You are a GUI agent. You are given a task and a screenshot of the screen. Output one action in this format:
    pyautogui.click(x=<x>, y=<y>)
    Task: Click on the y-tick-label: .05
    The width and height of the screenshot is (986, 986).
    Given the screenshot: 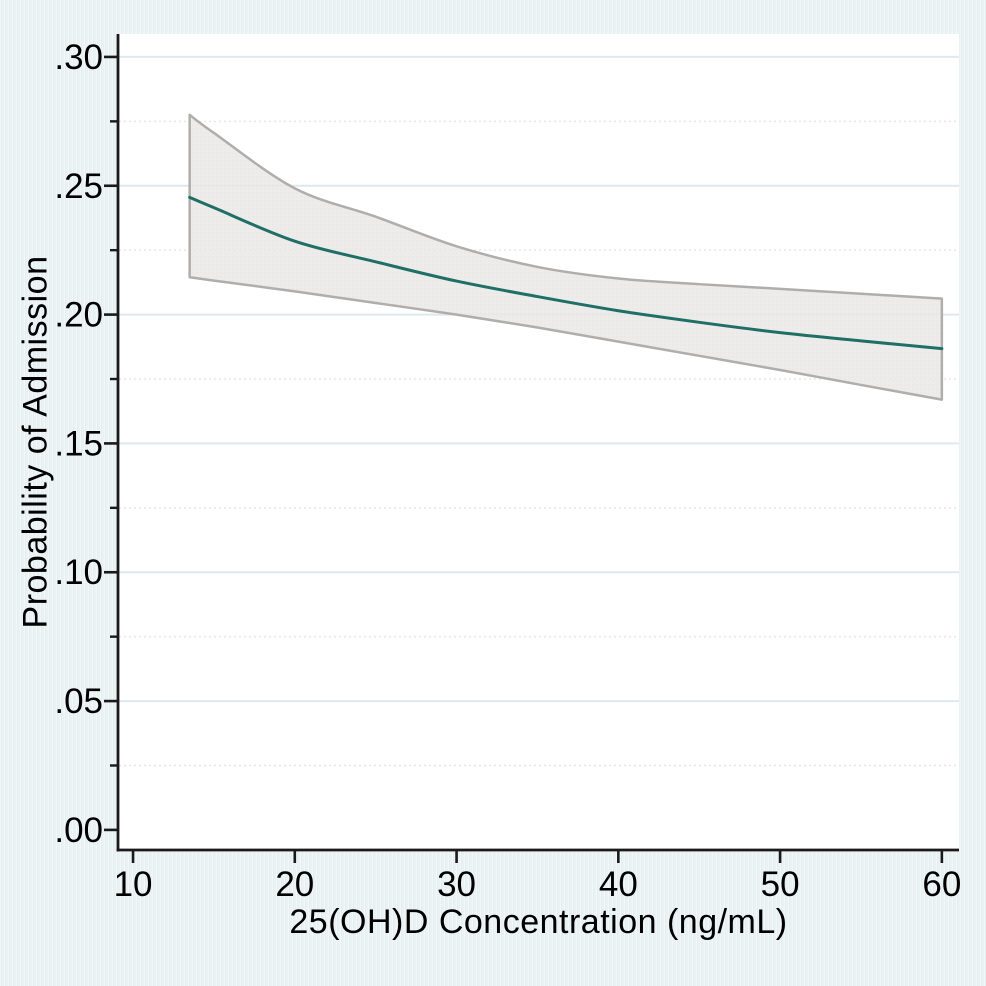 What is the action you would take?
    pyautogui.click(x=78, y=701)
    